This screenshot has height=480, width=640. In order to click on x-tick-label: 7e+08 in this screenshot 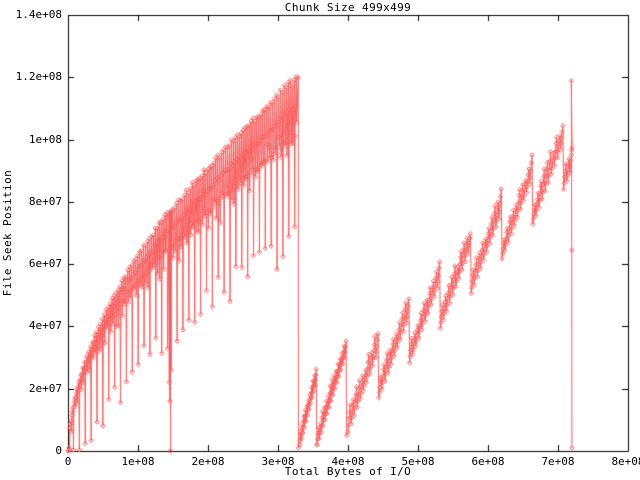, I will do `click(558, 461)`.